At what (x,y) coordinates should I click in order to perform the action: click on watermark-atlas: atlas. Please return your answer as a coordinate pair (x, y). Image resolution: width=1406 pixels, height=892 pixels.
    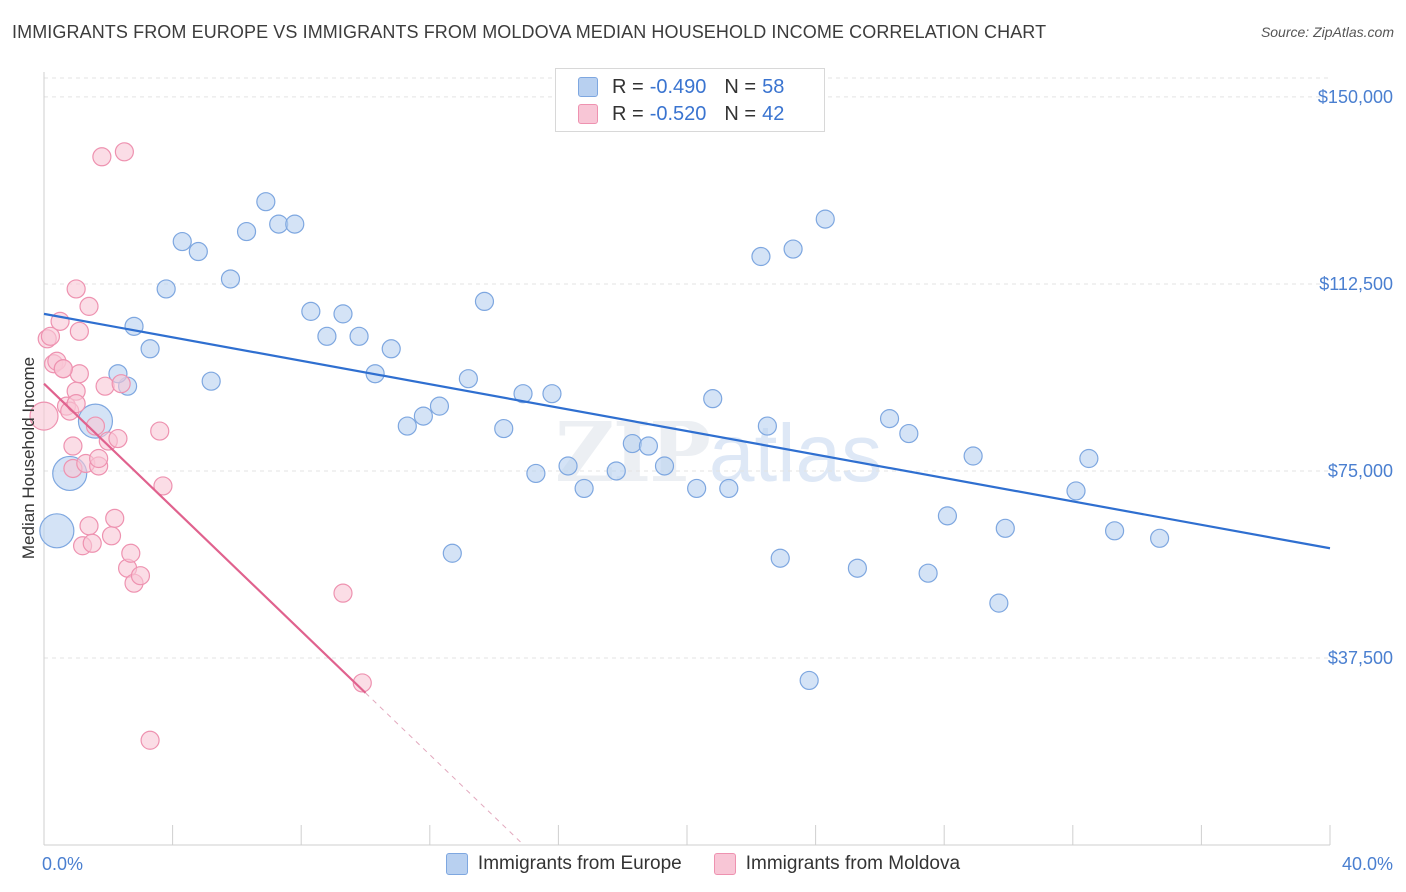
    Looking at the image, I should click on (795, 453).